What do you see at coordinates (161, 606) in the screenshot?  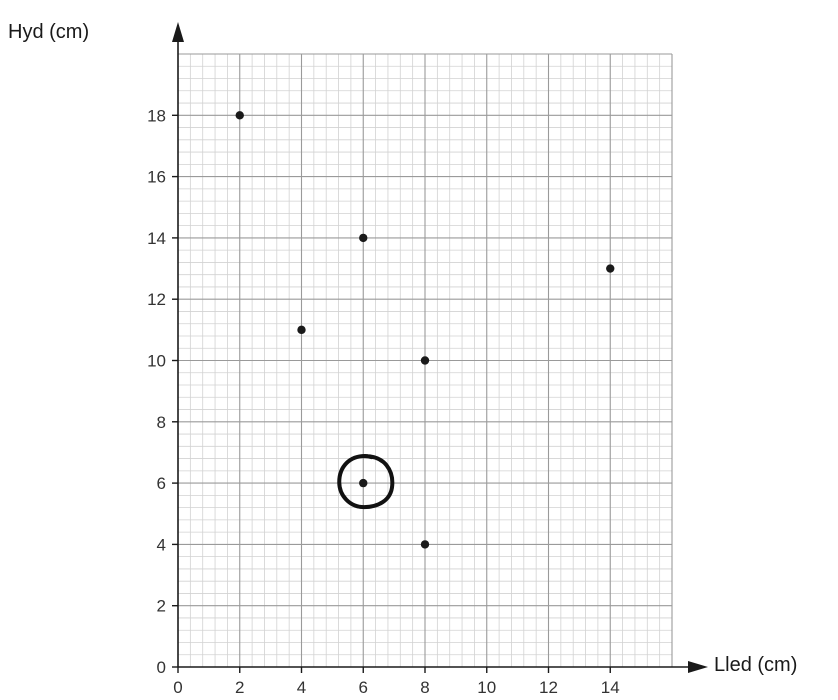 I see `y-tick-label: 2` at bounding box center [161, 606].